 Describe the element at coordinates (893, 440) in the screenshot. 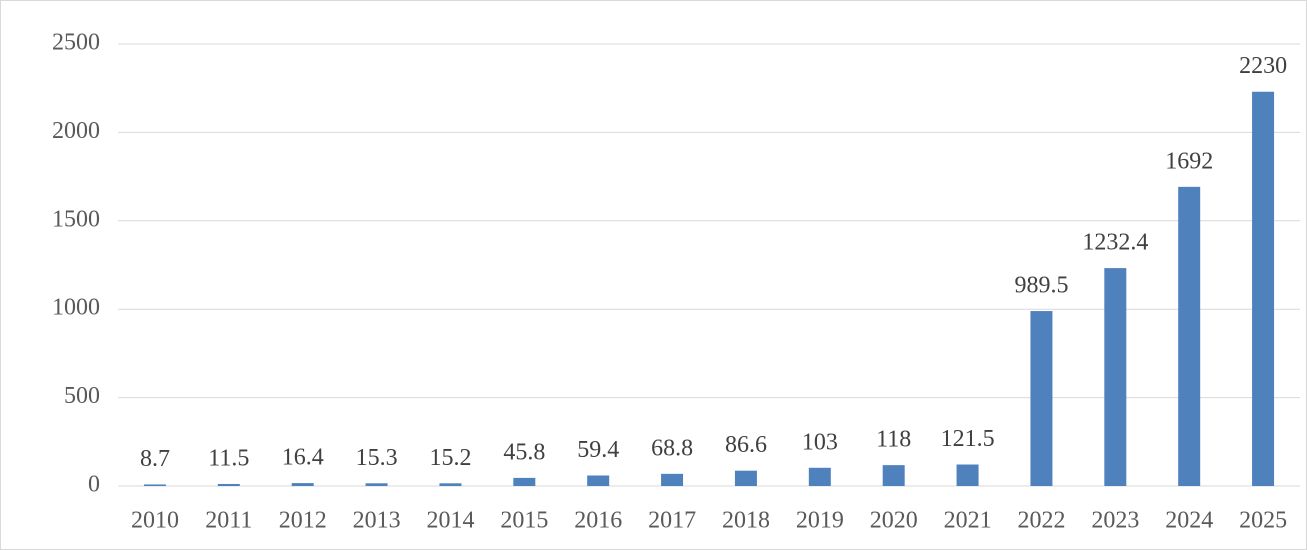

I see `data-label: 118` at that location.